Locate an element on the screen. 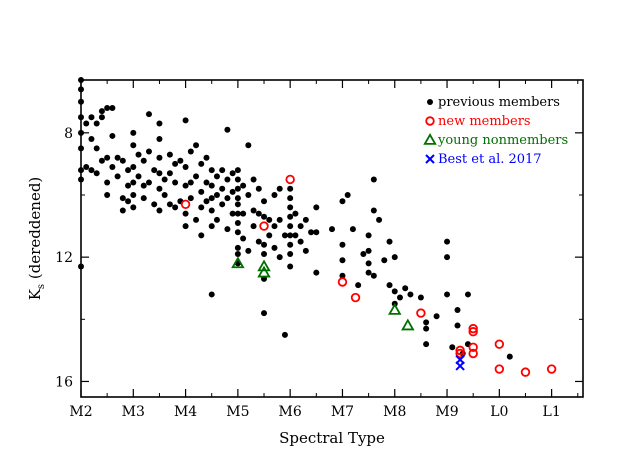  x-tick-label: L1 is located at coordinates (552, 412).